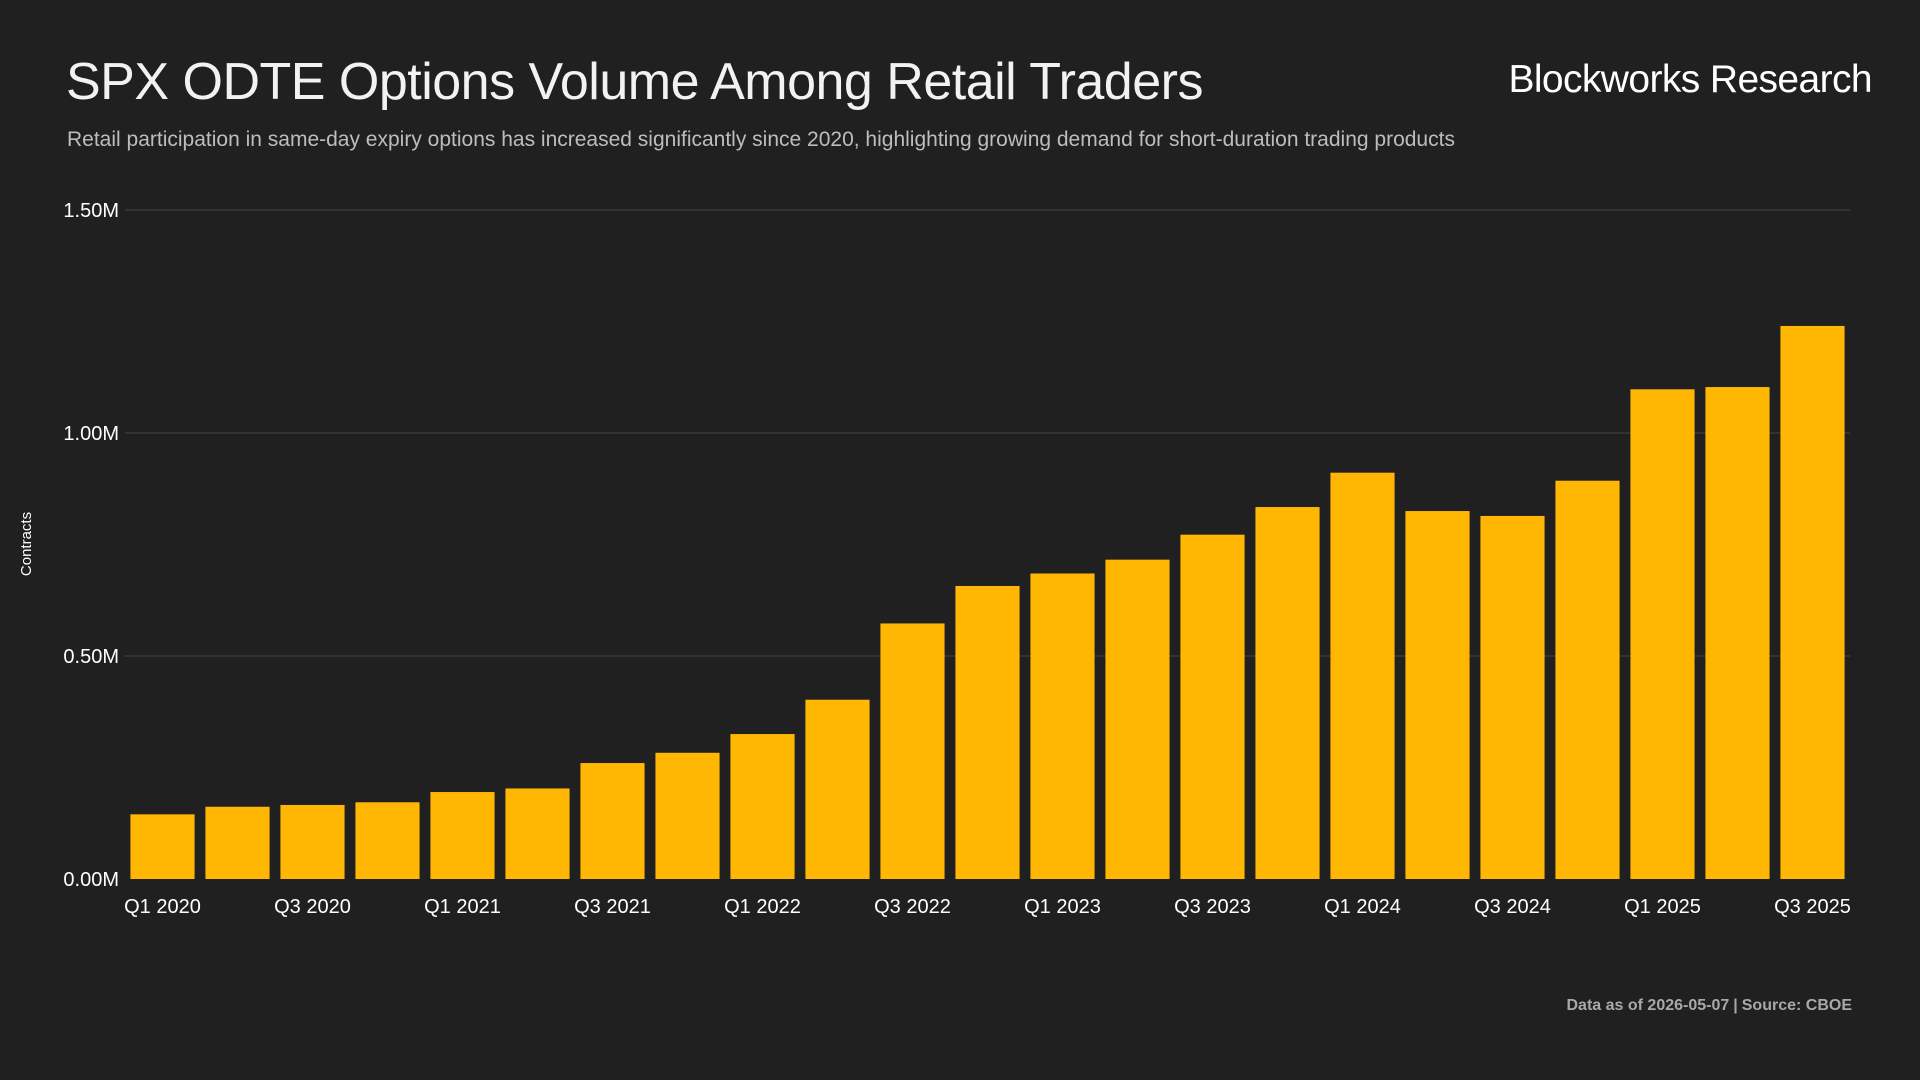 The width and height of the screenshot is (1920, 1080). I want to click on x-tick-label: Q1 2020, so click(162, 907).